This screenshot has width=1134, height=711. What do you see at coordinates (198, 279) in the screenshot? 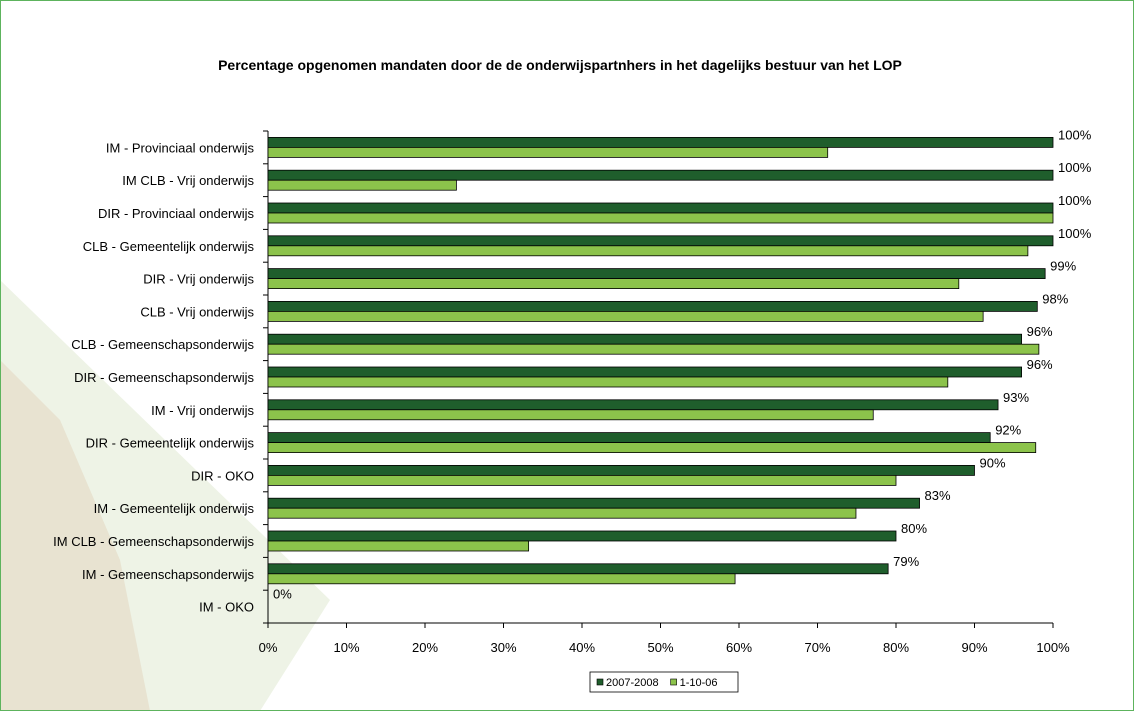
I see `y-tick-label: DIR - Vrij onderwijs` at bounding box center [198, 279].